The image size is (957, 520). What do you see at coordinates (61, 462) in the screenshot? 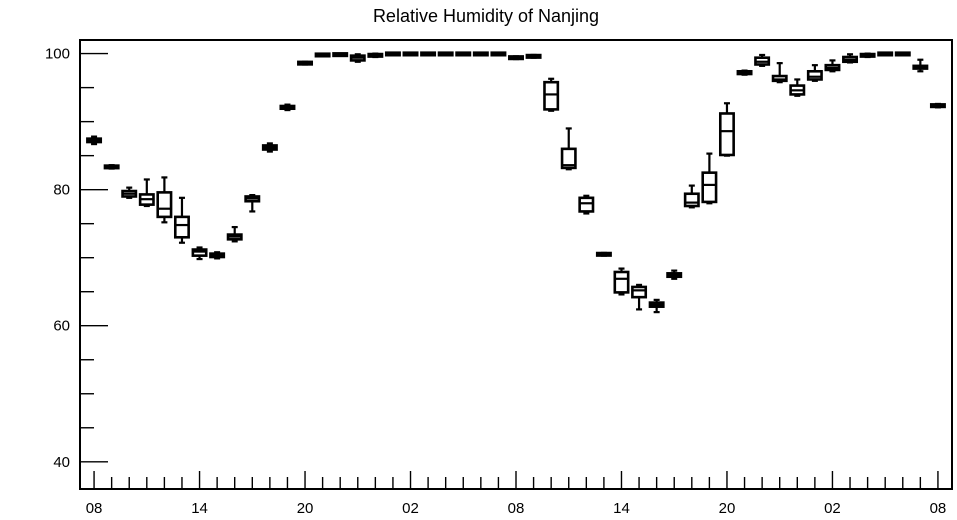
I see `y-tick-label: 40` at bounding box center [61, 462].